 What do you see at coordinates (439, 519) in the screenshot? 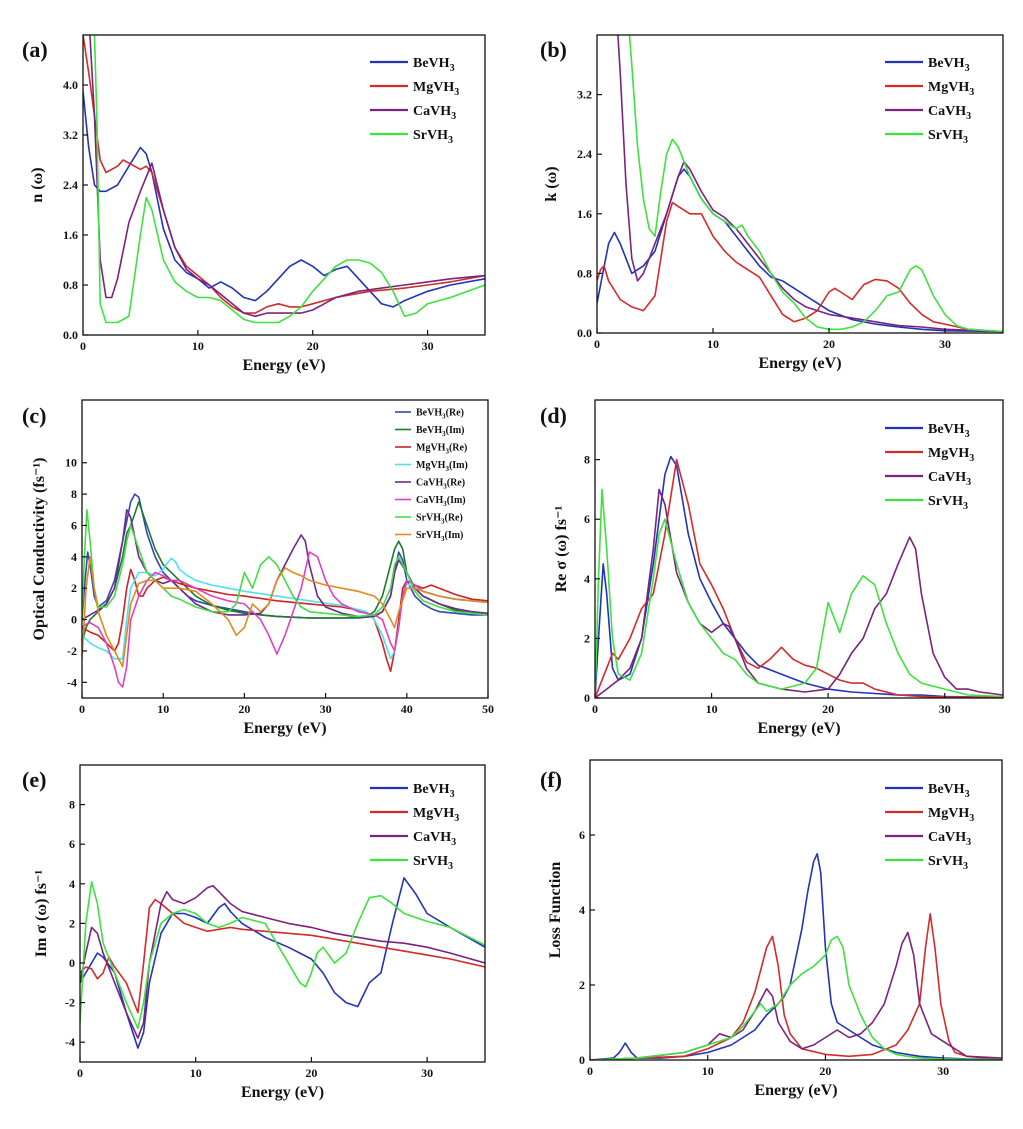
I see `legend-label: SrVH3(Re)` at bounding box center [439, 519].